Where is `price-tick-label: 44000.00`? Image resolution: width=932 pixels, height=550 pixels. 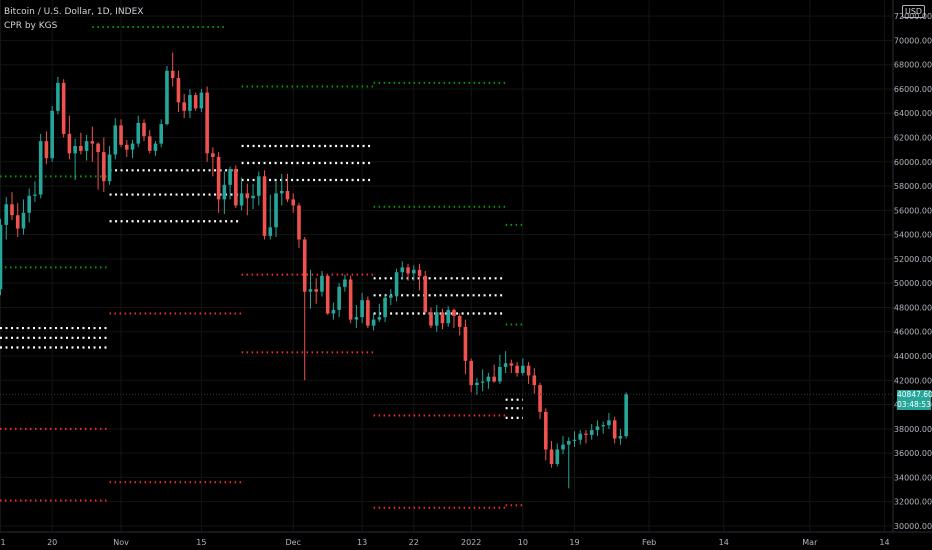 price-tick-label: 44000.00 is located at coordinates (913, 356).